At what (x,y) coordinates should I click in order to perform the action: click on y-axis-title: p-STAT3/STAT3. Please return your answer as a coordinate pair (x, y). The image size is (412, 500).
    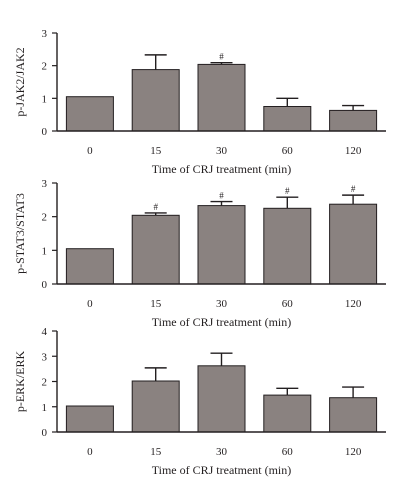
    Looking at the image, I should click on (20, 233).